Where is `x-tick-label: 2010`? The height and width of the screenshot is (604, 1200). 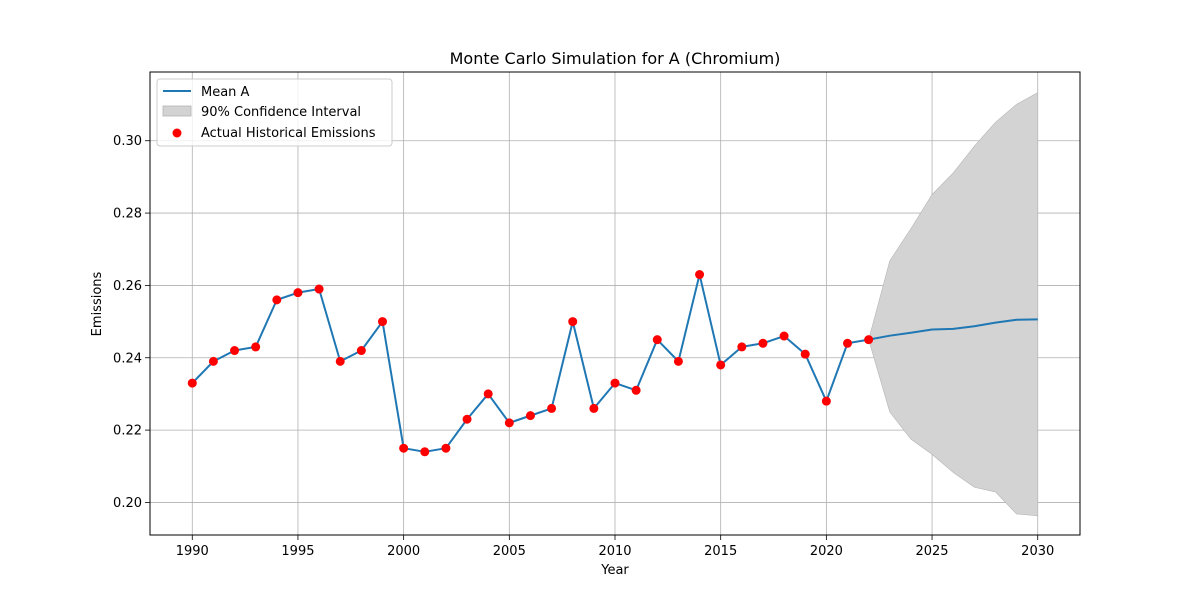 x-tick-label: 2010 is located at coordinates (614, 551).